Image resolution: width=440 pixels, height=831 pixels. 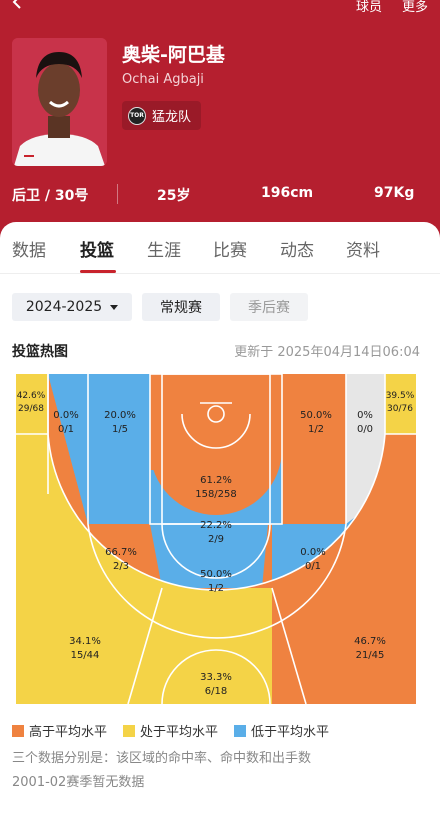 What do you see at coordinates (120, 429) in the screenshot?
I see `label-left-short-mid-made: 1/5` at bounding box center [120, 429].